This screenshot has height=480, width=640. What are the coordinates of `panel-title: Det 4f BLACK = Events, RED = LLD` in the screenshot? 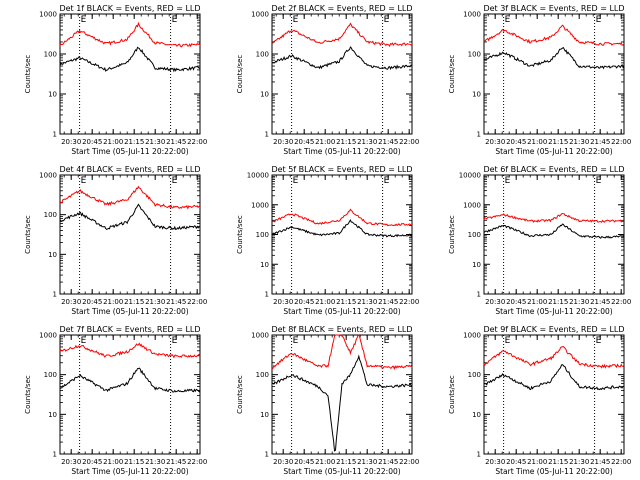 It's located at (129, 169).